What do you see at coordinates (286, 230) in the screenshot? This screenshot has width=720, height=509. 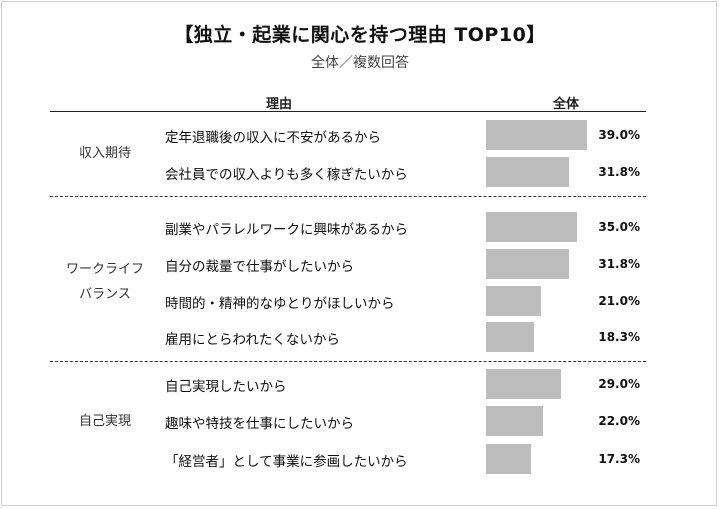 I see `reason-label: 副業やパラレルワークに興味があるから` at bounding box center [286, 230].